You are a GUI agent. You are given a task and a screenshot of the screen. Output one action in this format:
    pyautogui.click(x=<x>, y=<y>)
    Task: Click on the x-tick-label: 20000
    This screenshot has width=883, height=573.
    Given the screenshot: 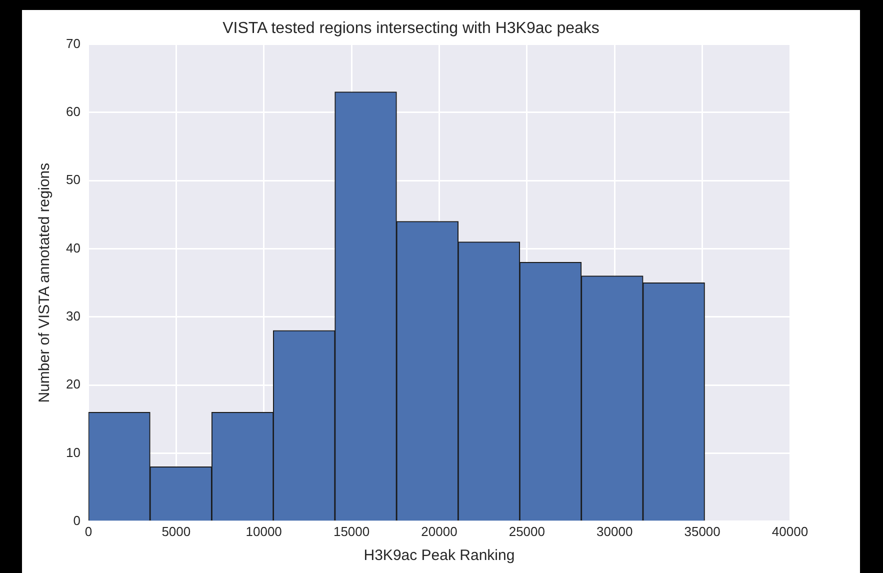 What is the action you would take?
    pyautogui.click(x=439, y=531)
    